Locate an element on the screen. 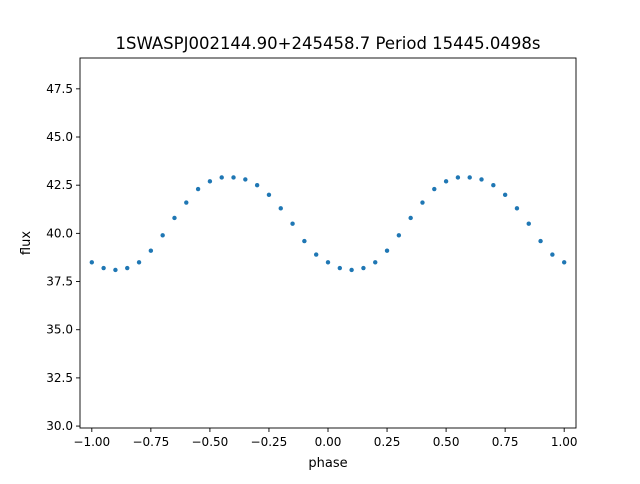  y-axis-label: flux is located at coordinates (26, 243).